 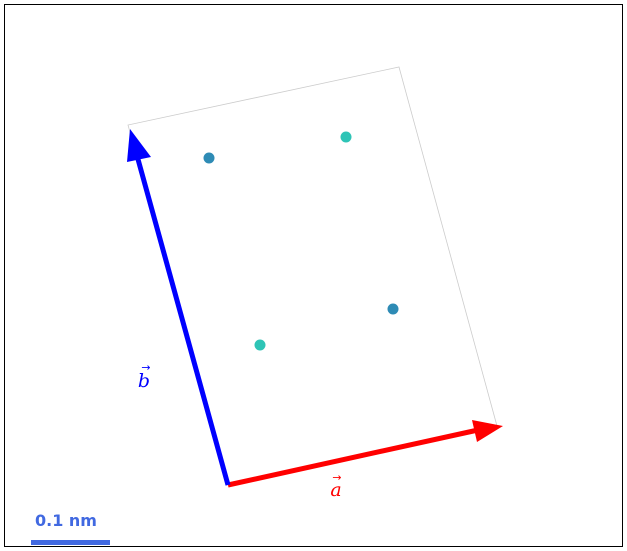 I want to click on vector-a-shaft, so click(x=353, y=457).